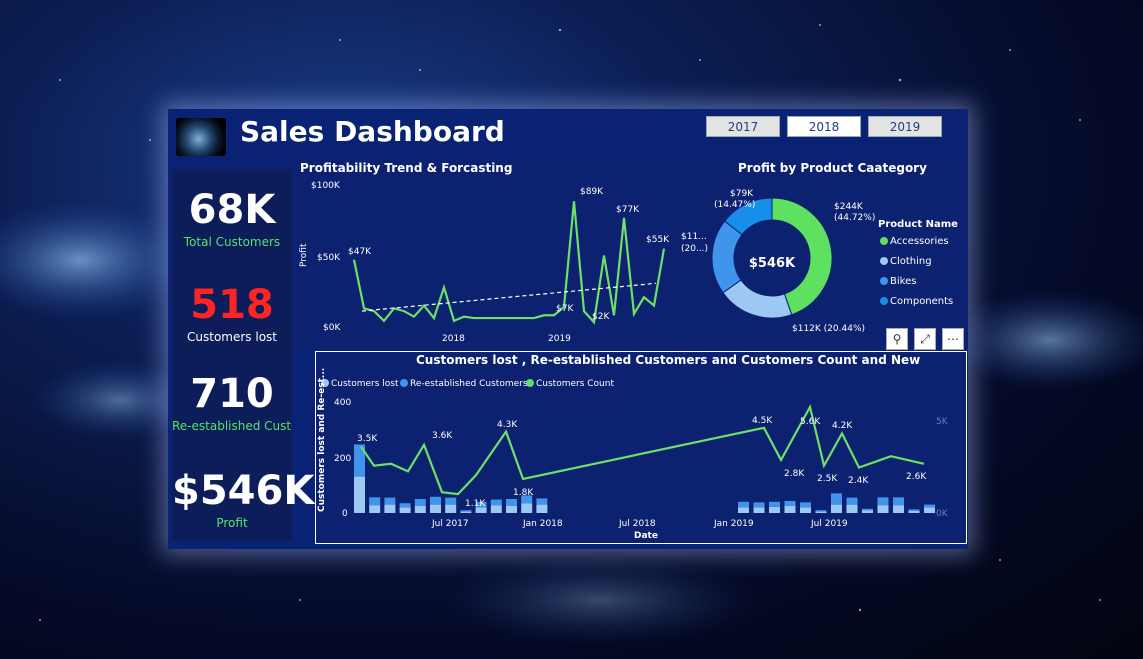 This screenshot has height=659, width=1143. I want to click on donut-label: (14.47%), so click(734, 205).